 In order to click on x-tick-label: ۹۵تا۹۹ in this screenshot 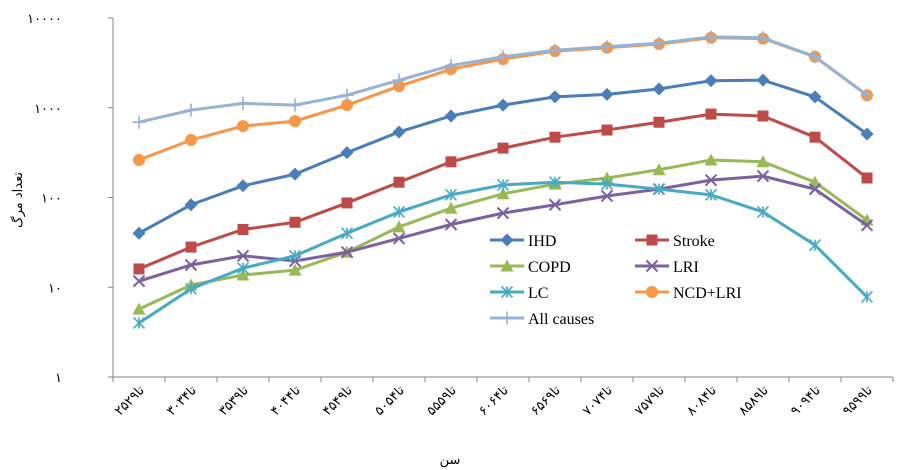, I will do `click(858, 401)`.